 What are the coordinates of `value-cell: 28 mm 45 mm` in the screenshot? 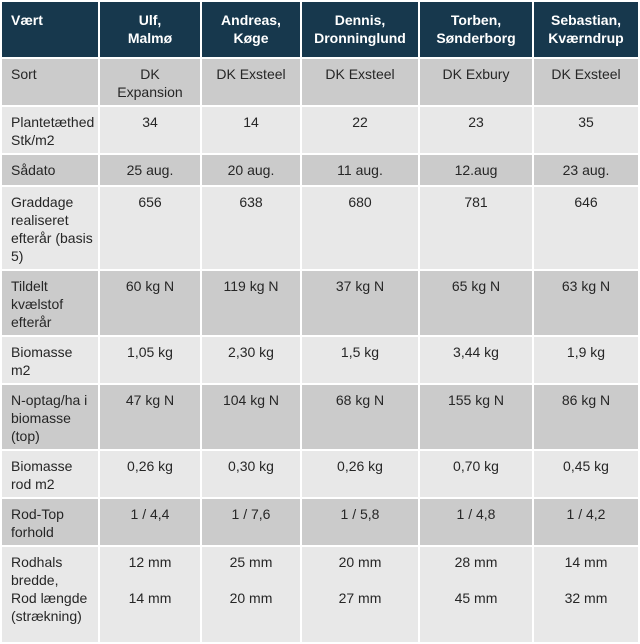 It's located at (476, 594).